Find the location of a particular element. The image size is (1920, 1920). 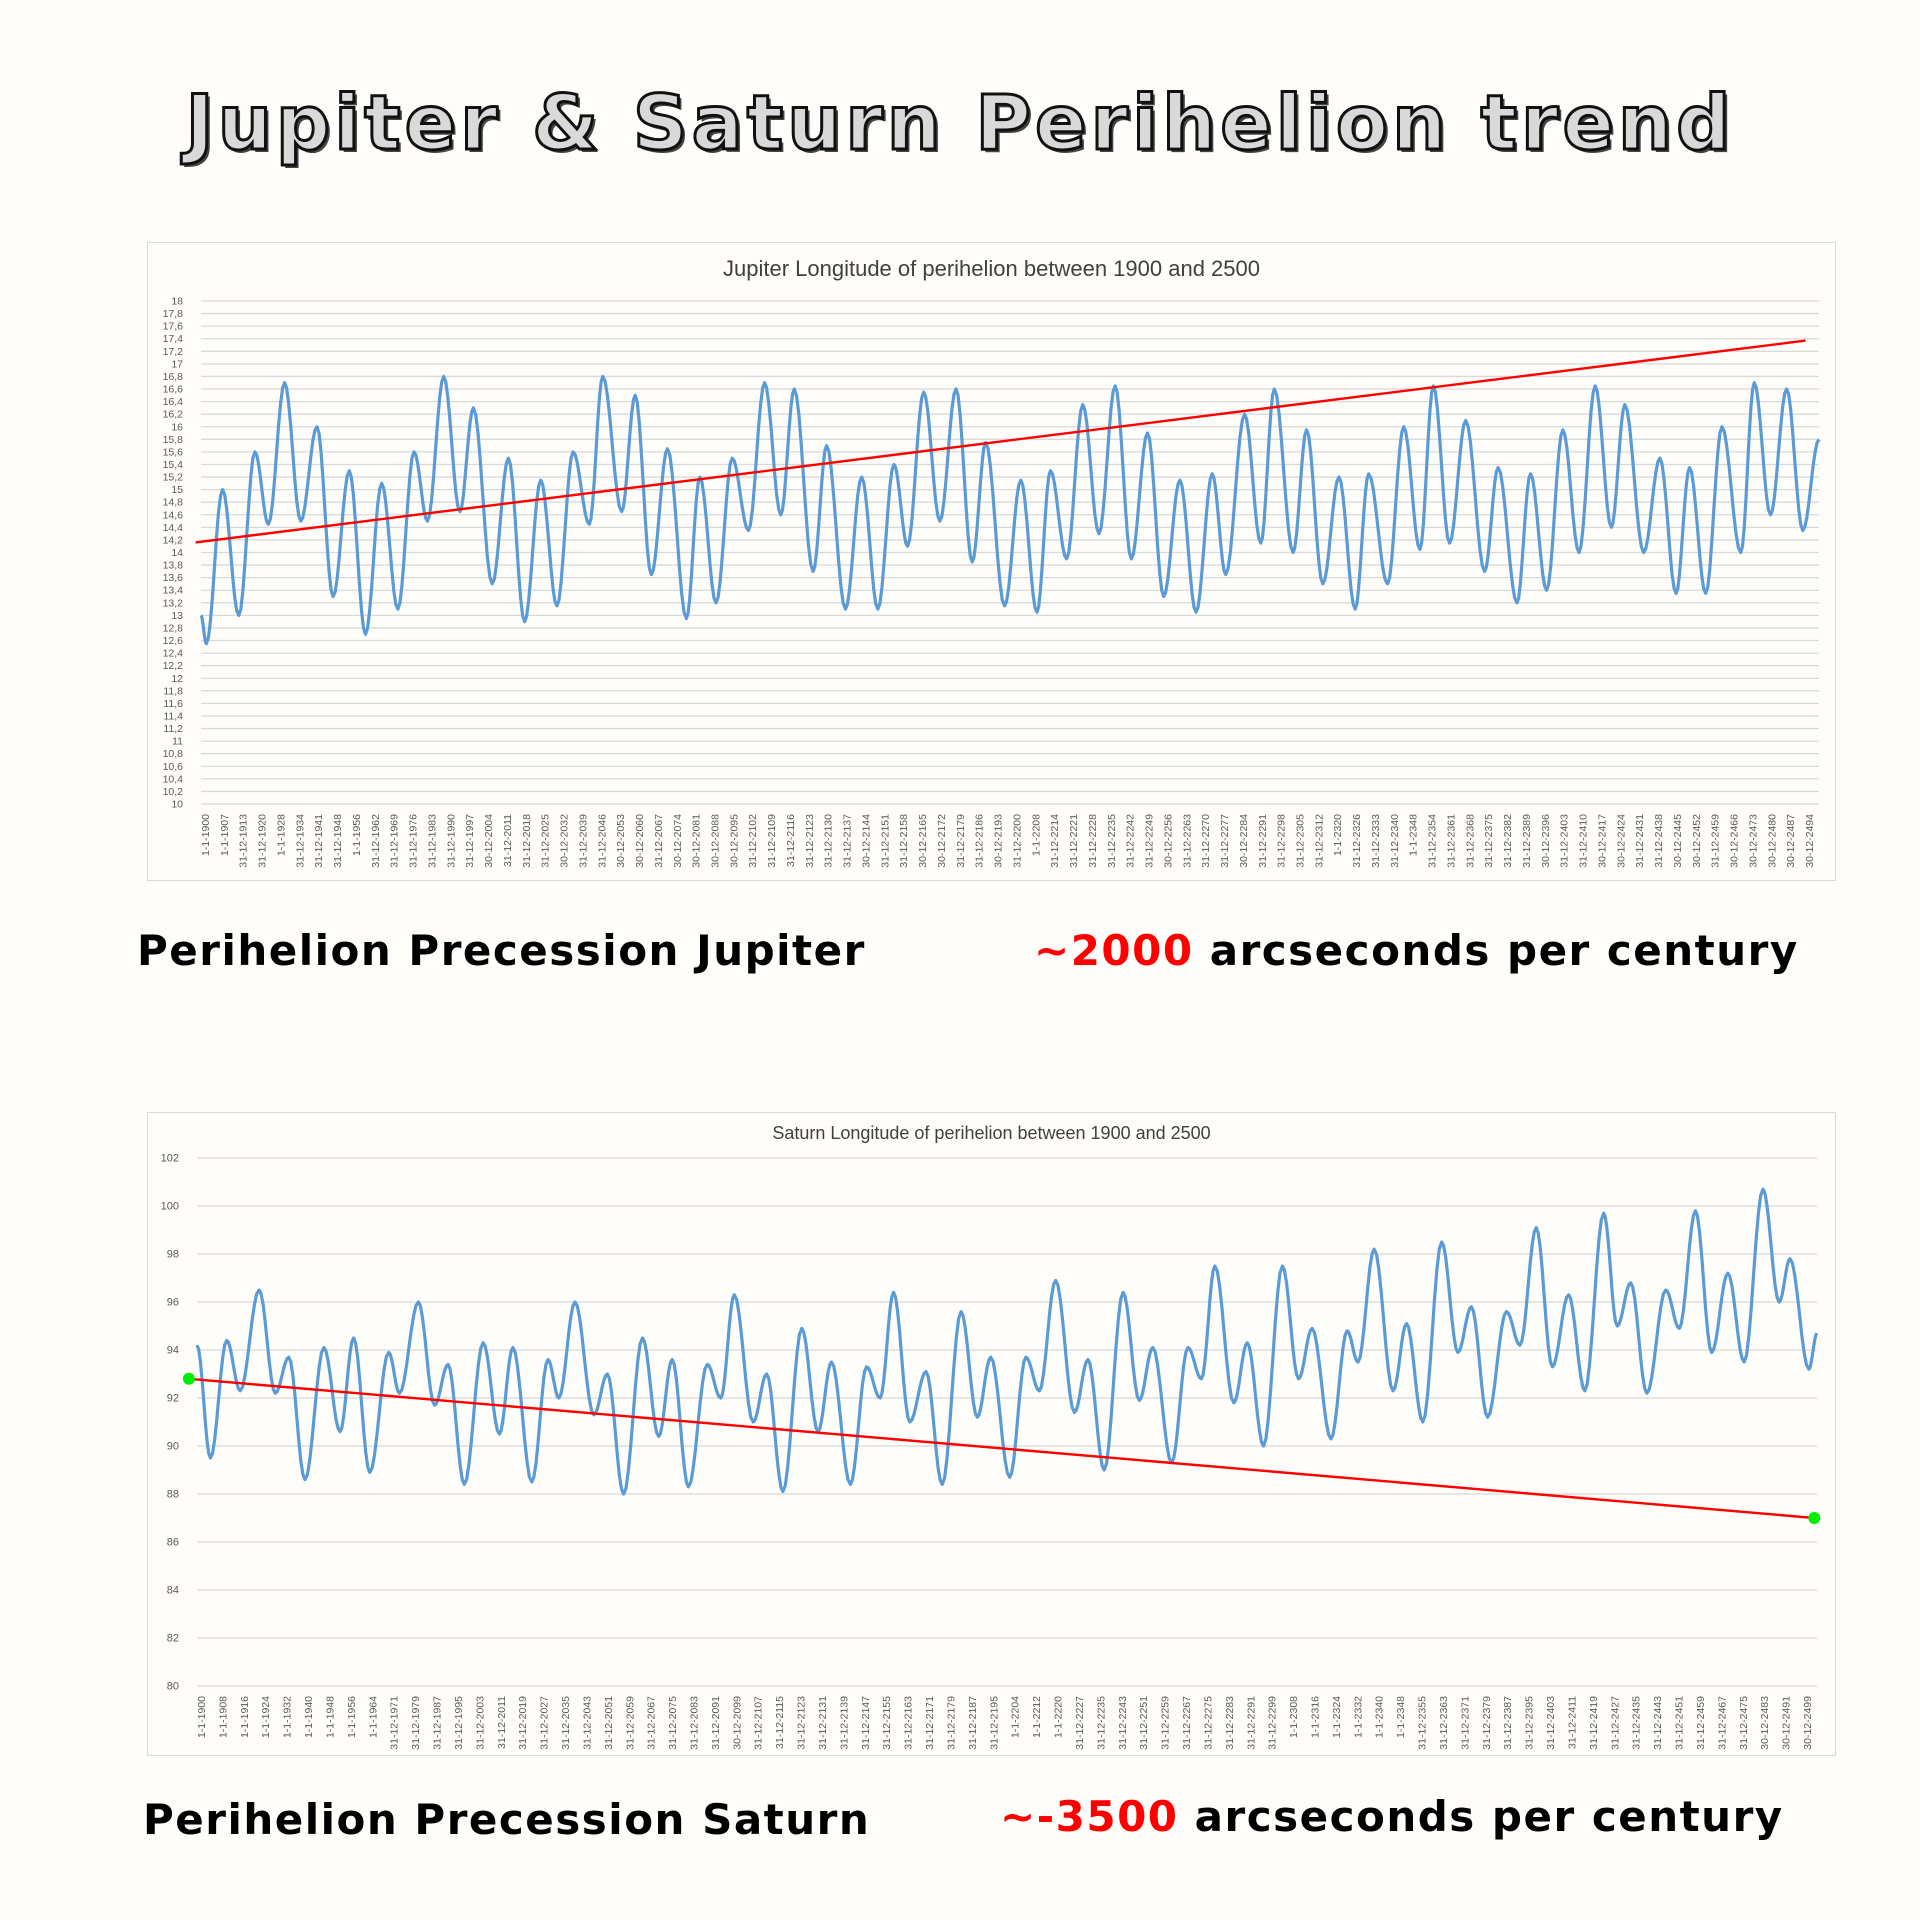

x-tick-label: 1-1-1948 is located at coordinates (330, 1717).